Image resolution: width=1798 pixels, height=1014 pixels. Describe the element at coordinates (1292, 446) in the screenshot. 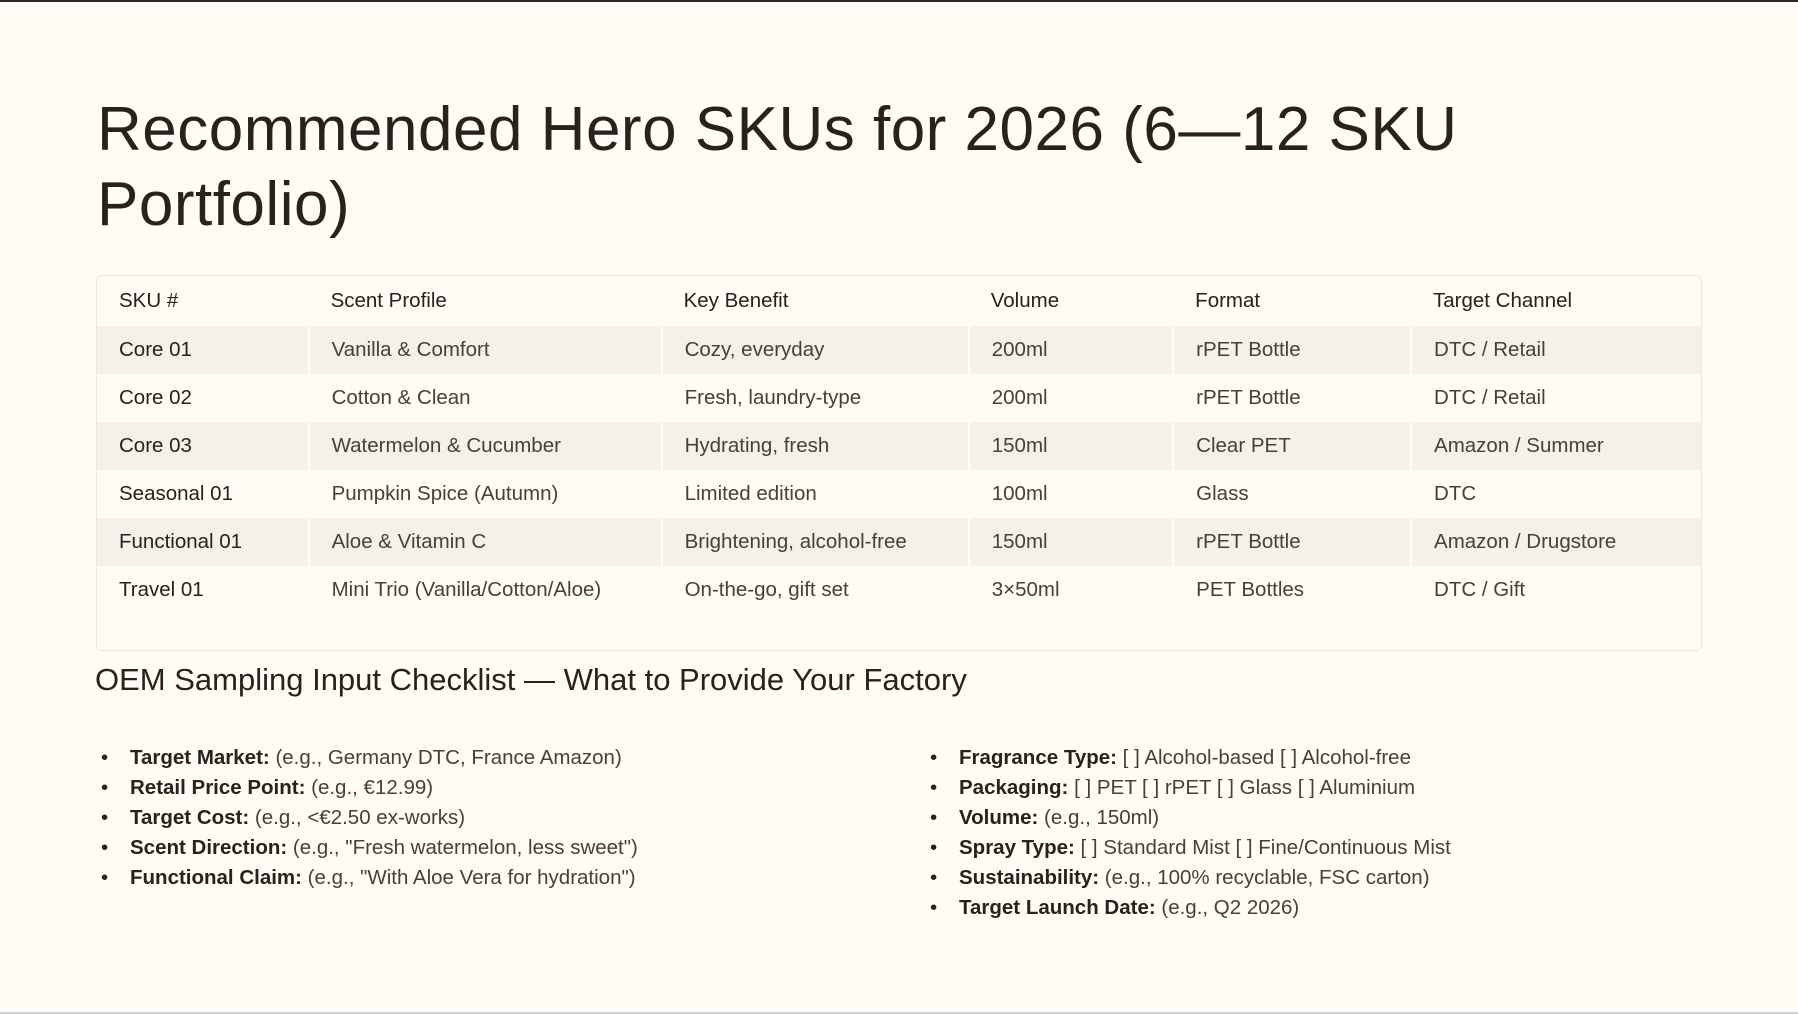

I see `table-cell: Clear PET` at that location.